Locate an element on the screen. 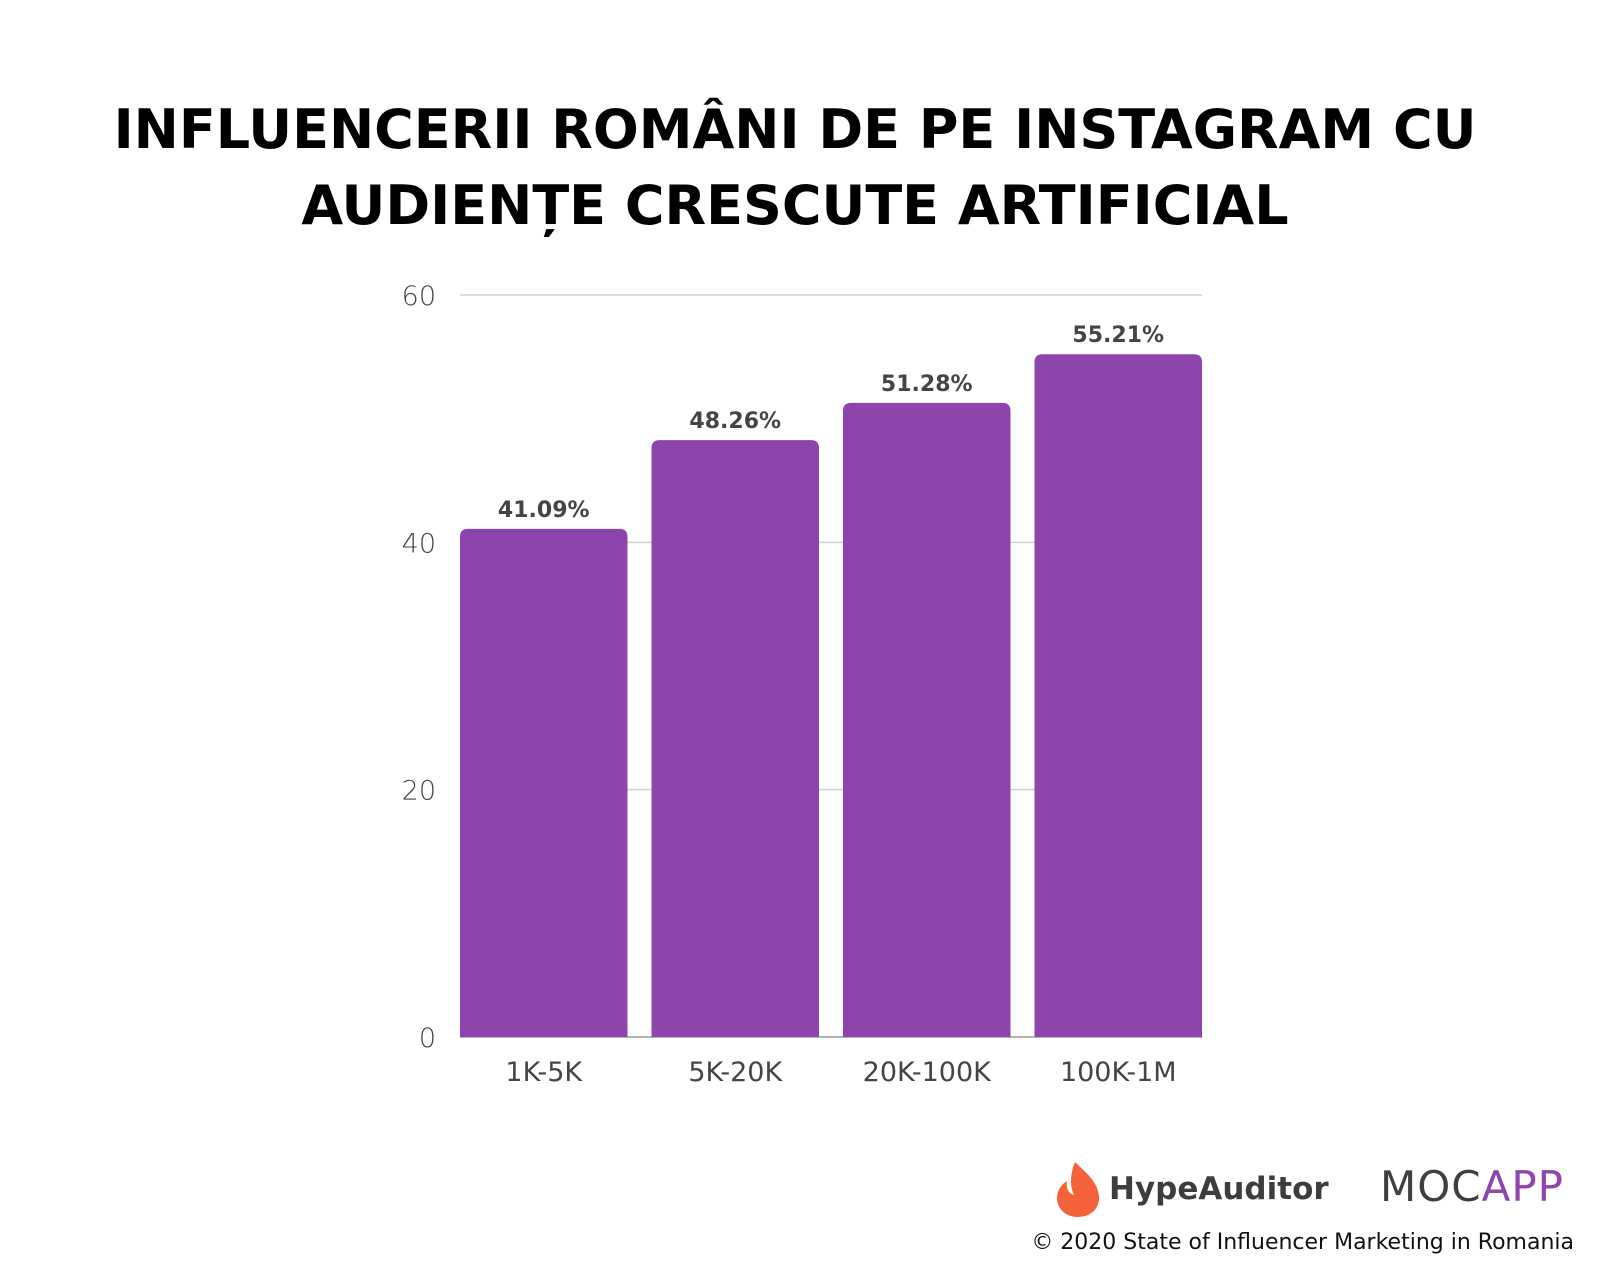 This screenshot has height=1280, width=1600. x-tick-label: 20K-100K is located at coordinates (928, 1072).